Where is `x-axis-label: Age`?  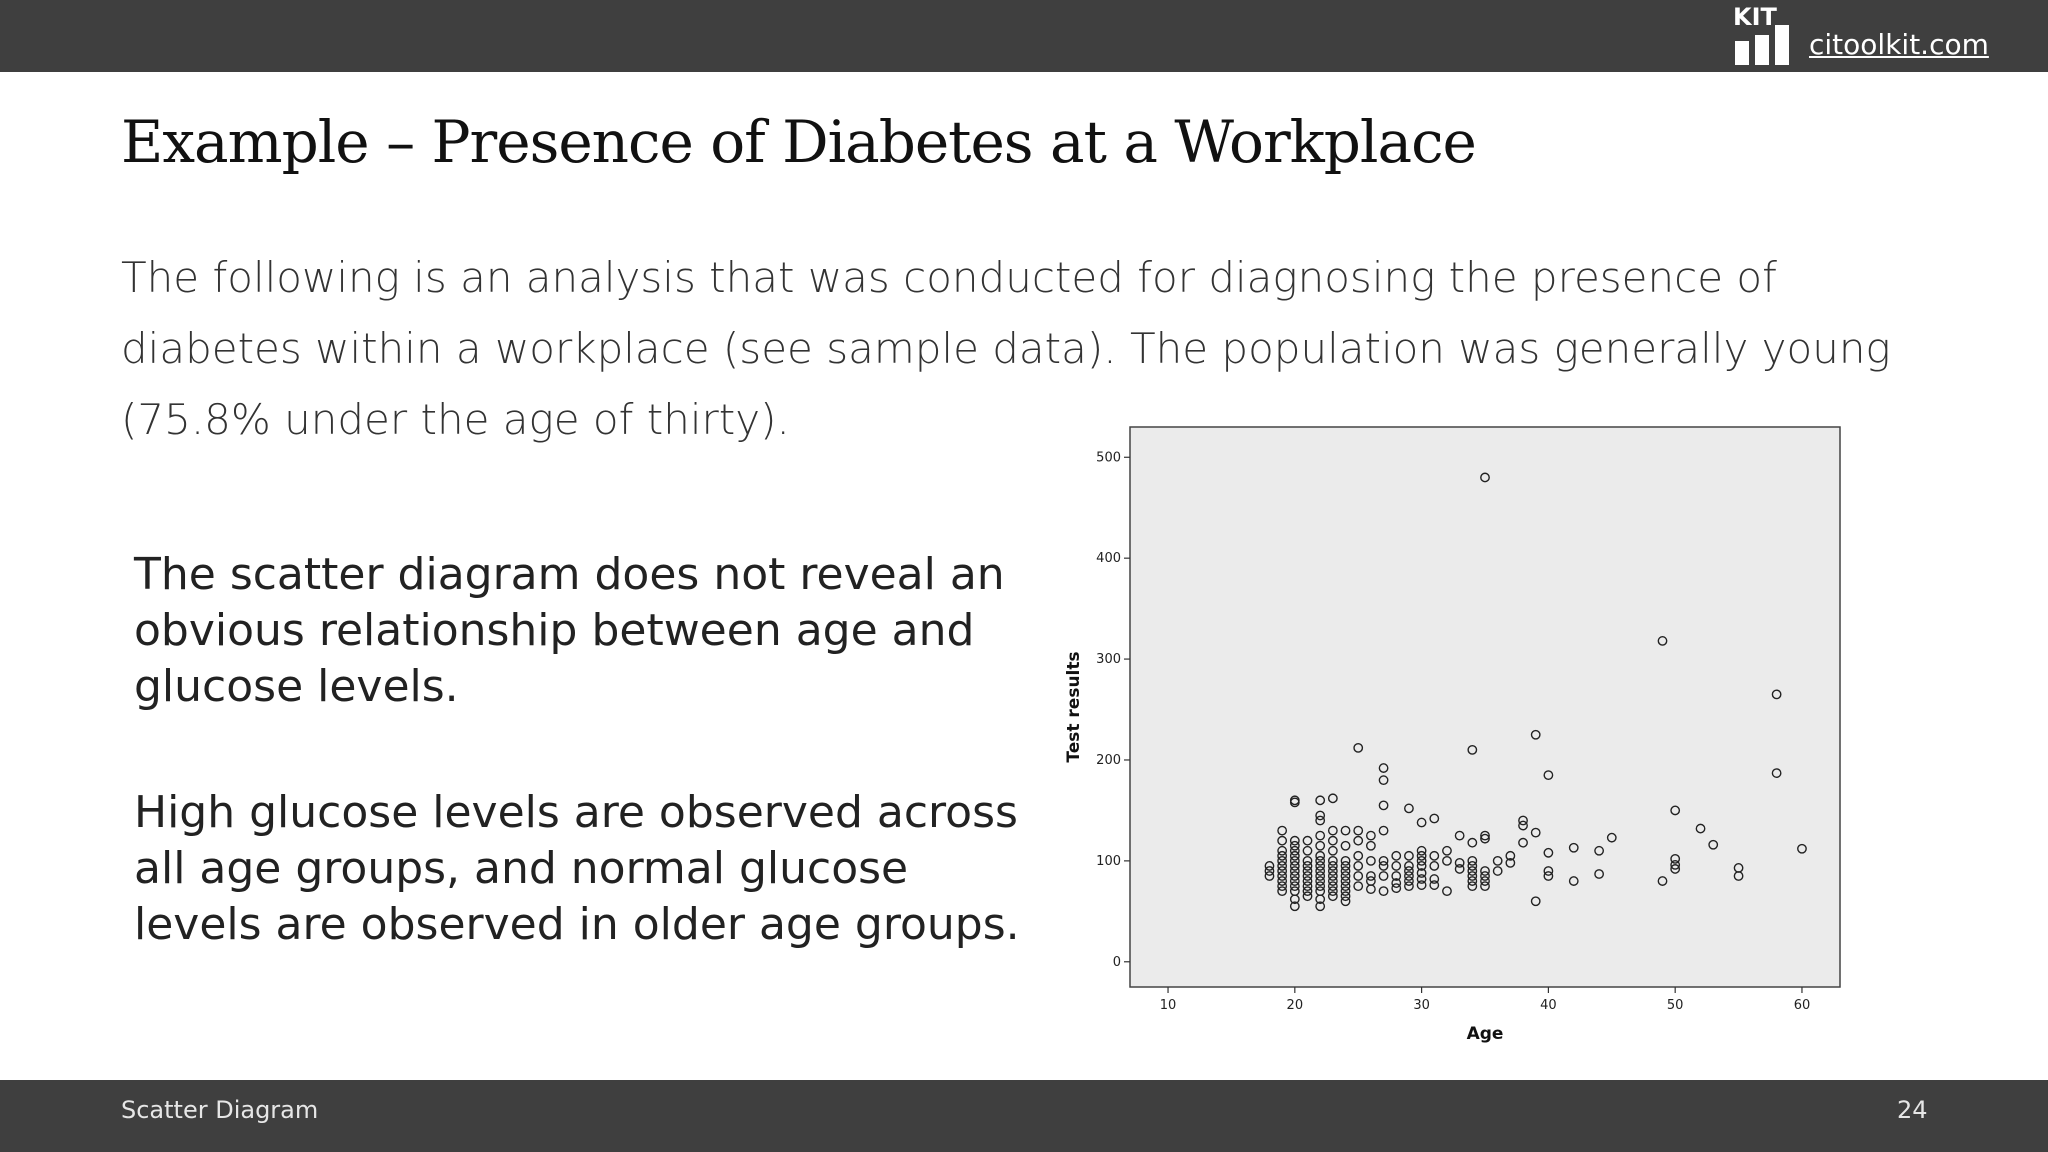 x-axis-label: Age is located at coordinates (1485, 1034).